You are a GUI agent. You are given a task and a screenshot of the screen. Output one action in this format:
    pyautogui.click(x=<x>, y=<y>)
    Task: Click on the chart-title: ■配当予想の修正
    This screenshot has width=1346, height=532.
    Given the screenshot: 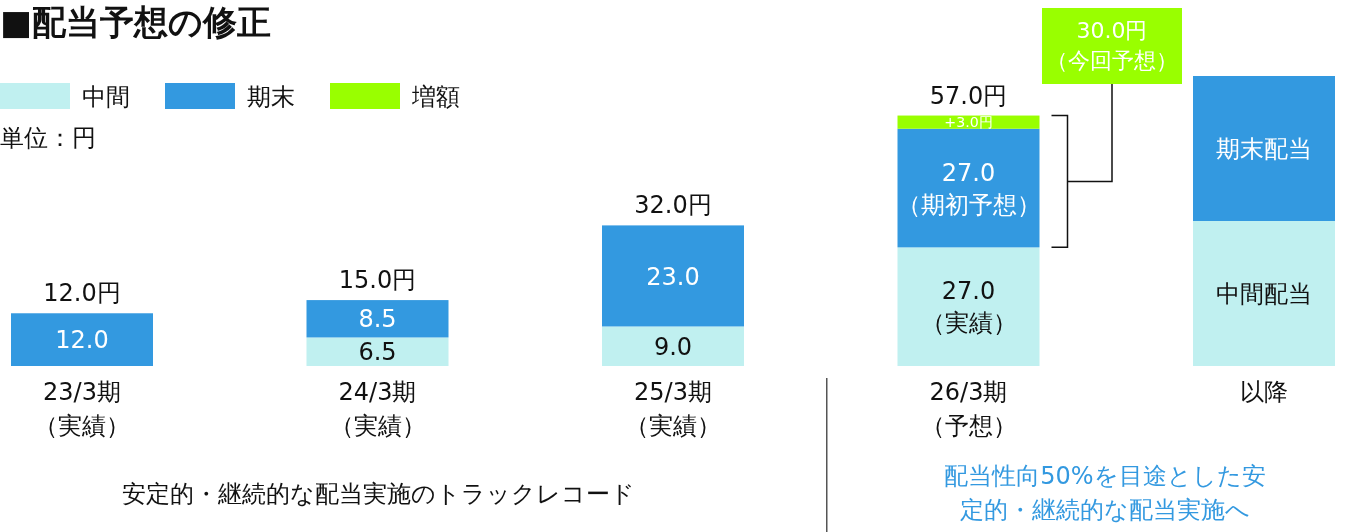 What is the action you would take?
    pyautogui.click(x=136, y=22)
    